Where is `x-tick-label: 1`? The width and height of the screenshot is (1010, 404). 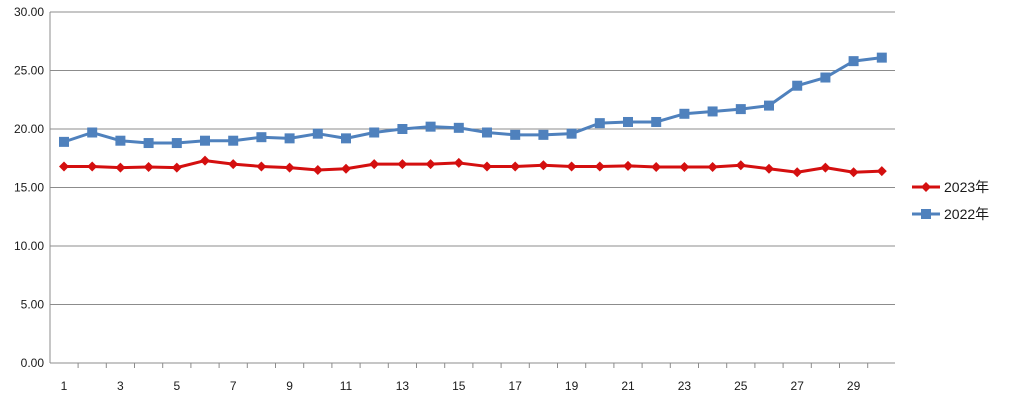
x-tick-label: 1 is located at coordinates (64, 386).